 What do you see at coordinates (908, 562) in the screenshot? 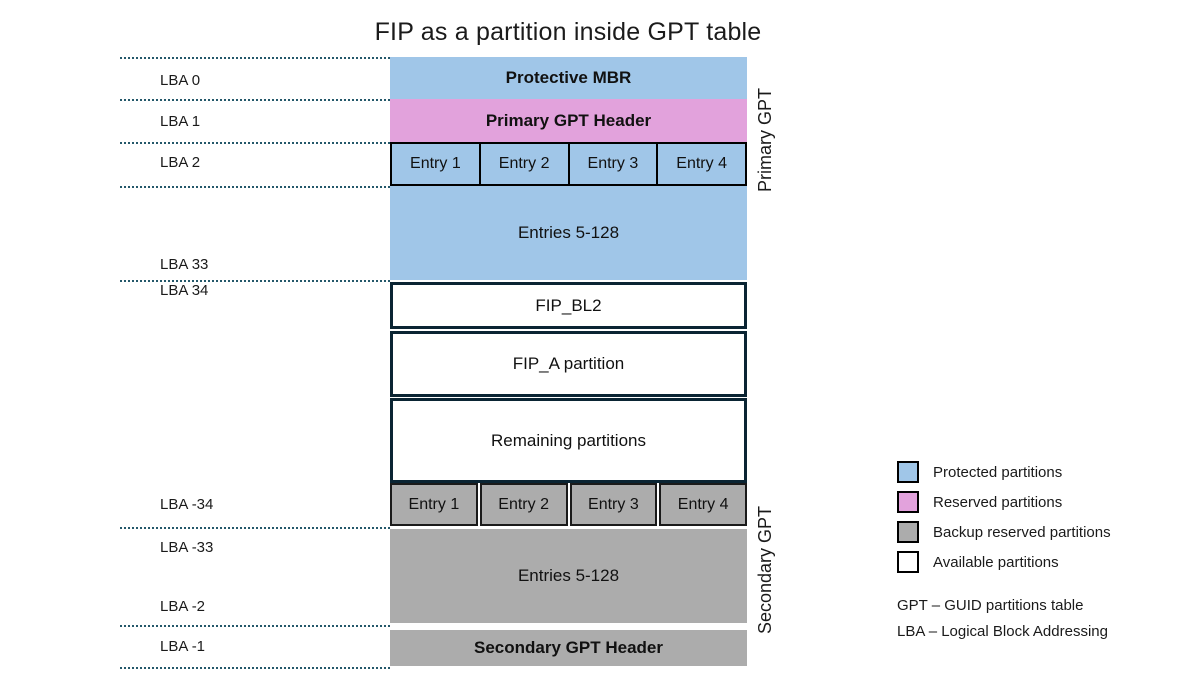
I see `legend-swatch-available` at bounding box center [908, 562].